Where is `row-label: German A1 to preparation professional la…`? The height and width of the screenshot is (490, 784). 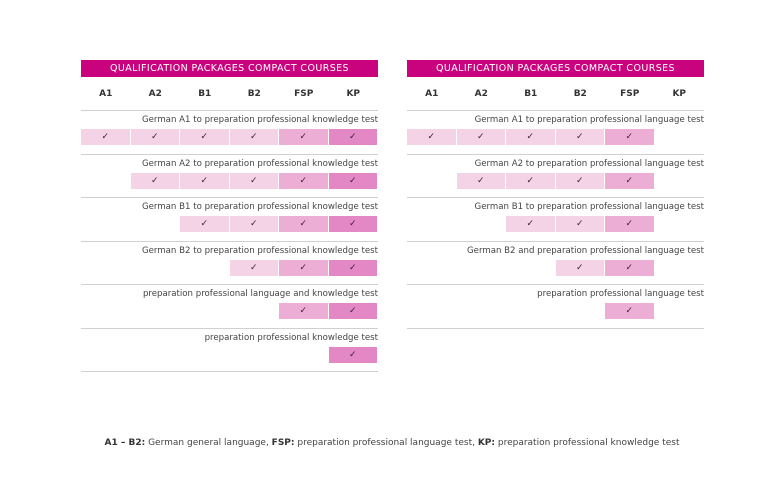
row-label: German A1 to preparation professional la… is located at coordinates (589, 120).